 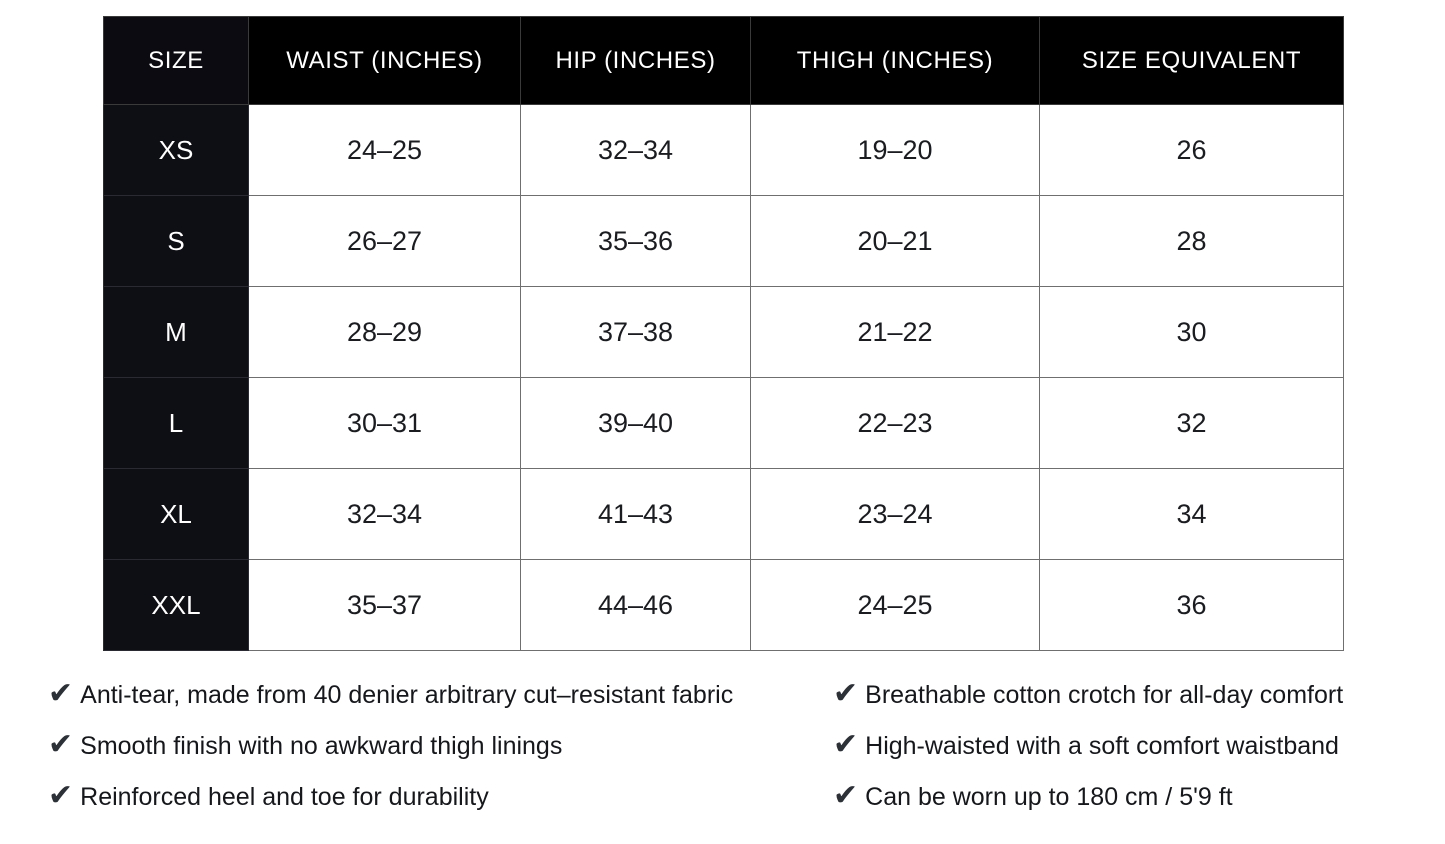 I want to click on equivalent-value: 30, so click(x=1191, y=332).